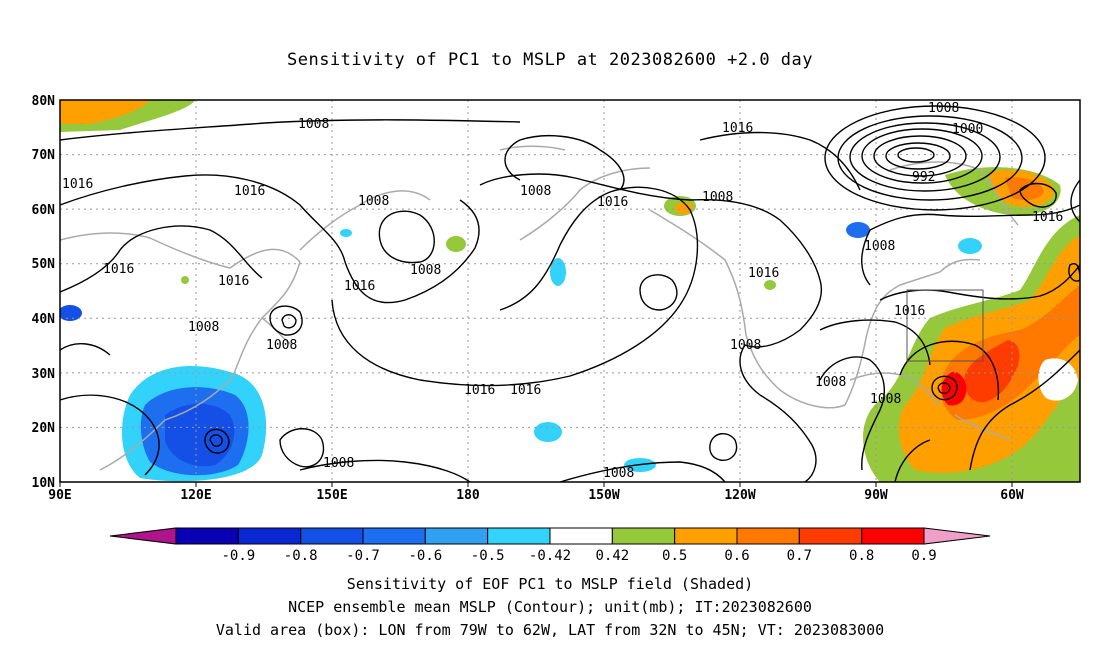 The image size is (1100, 650). I want to click on lon-label: 90E, so click(59, 495).